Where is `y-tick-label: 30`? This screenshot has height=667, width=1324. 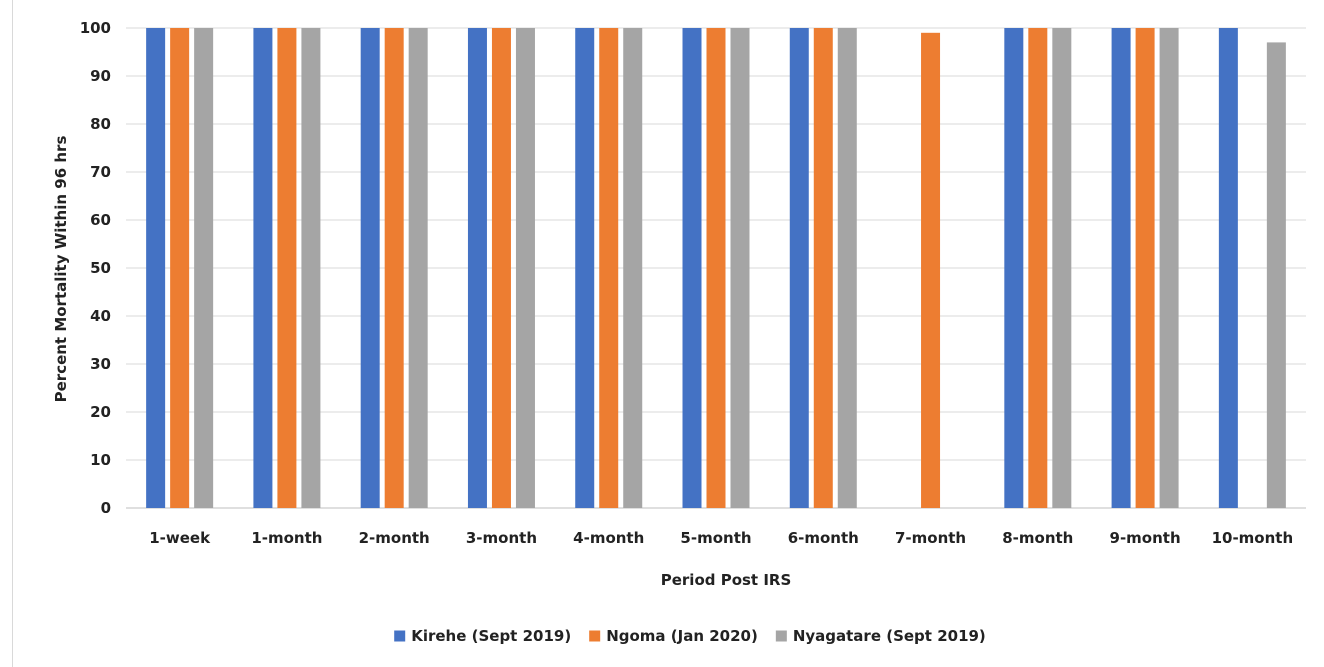
y-tick-label: 30 is located at coordinates (100, 364).